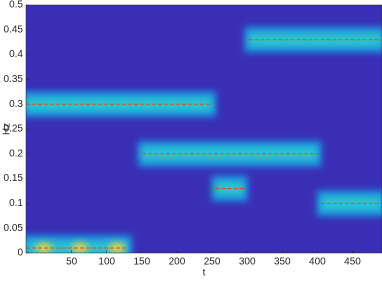  Describe the element at coordinates (16, 203) in the screenshot. I see `y-tick-label: 0.1` at that location.